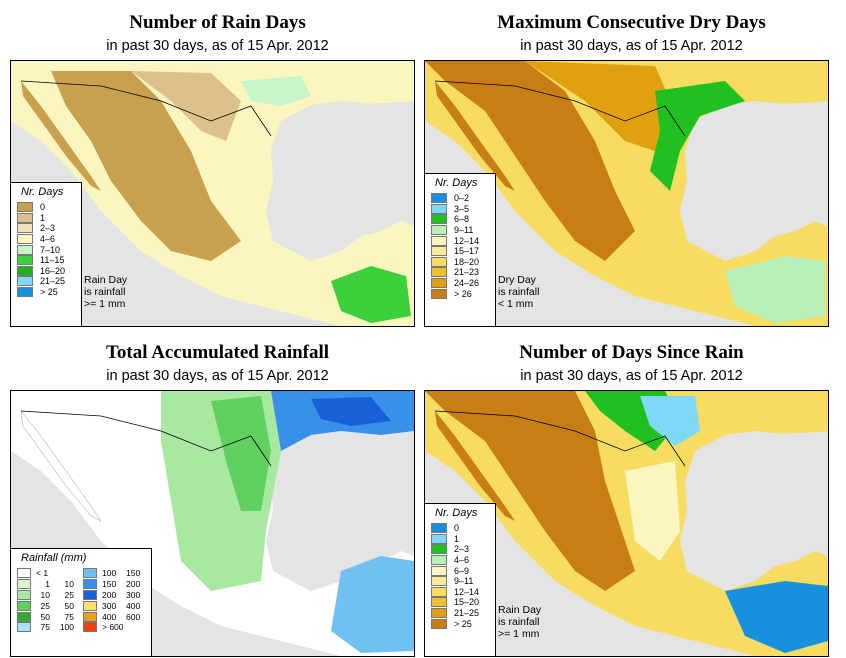  Describe the element at coordinates (49, 249) in the screenshot. I see `legend-entry: 7–10` at that location.